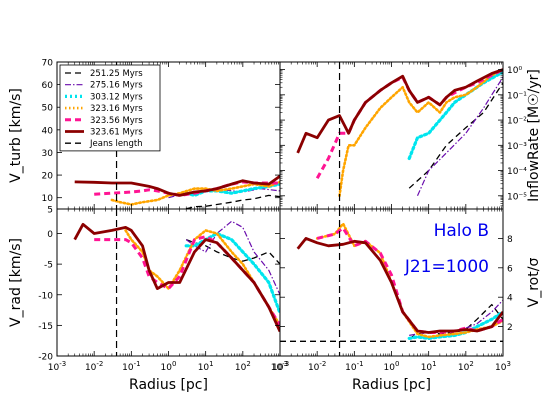 The width and height of the screenshot is (560, 420). What do you see at coordinates (510, 299) in the screenshot?
I see `y-tick-label: 4` at bounding box center [510, 299].